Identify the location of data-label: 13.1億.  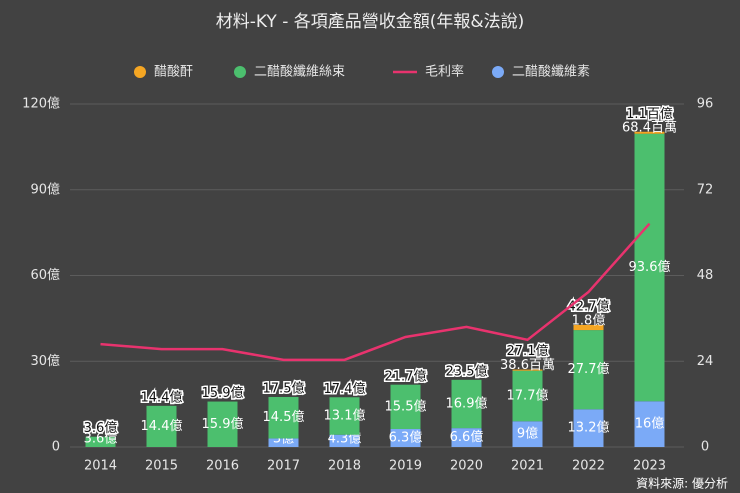
(345, 415).